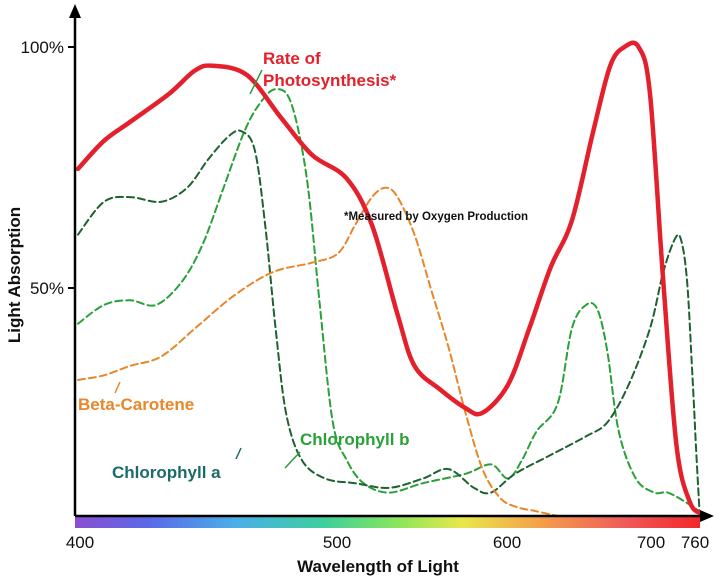 This screenshot has height=578, width=720. What do you see at coordinates (75, 11) in the screenshot?
I see `y-axis-arrow` at bounding box center [75, 11].